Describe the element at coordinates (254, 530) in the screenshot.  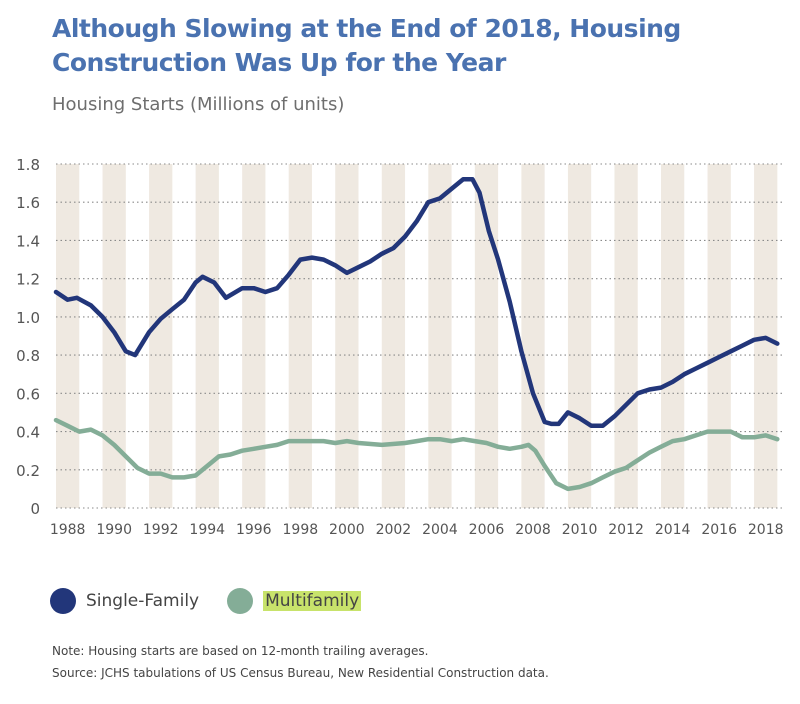
I see `x-tick-label: 1996` at that location.